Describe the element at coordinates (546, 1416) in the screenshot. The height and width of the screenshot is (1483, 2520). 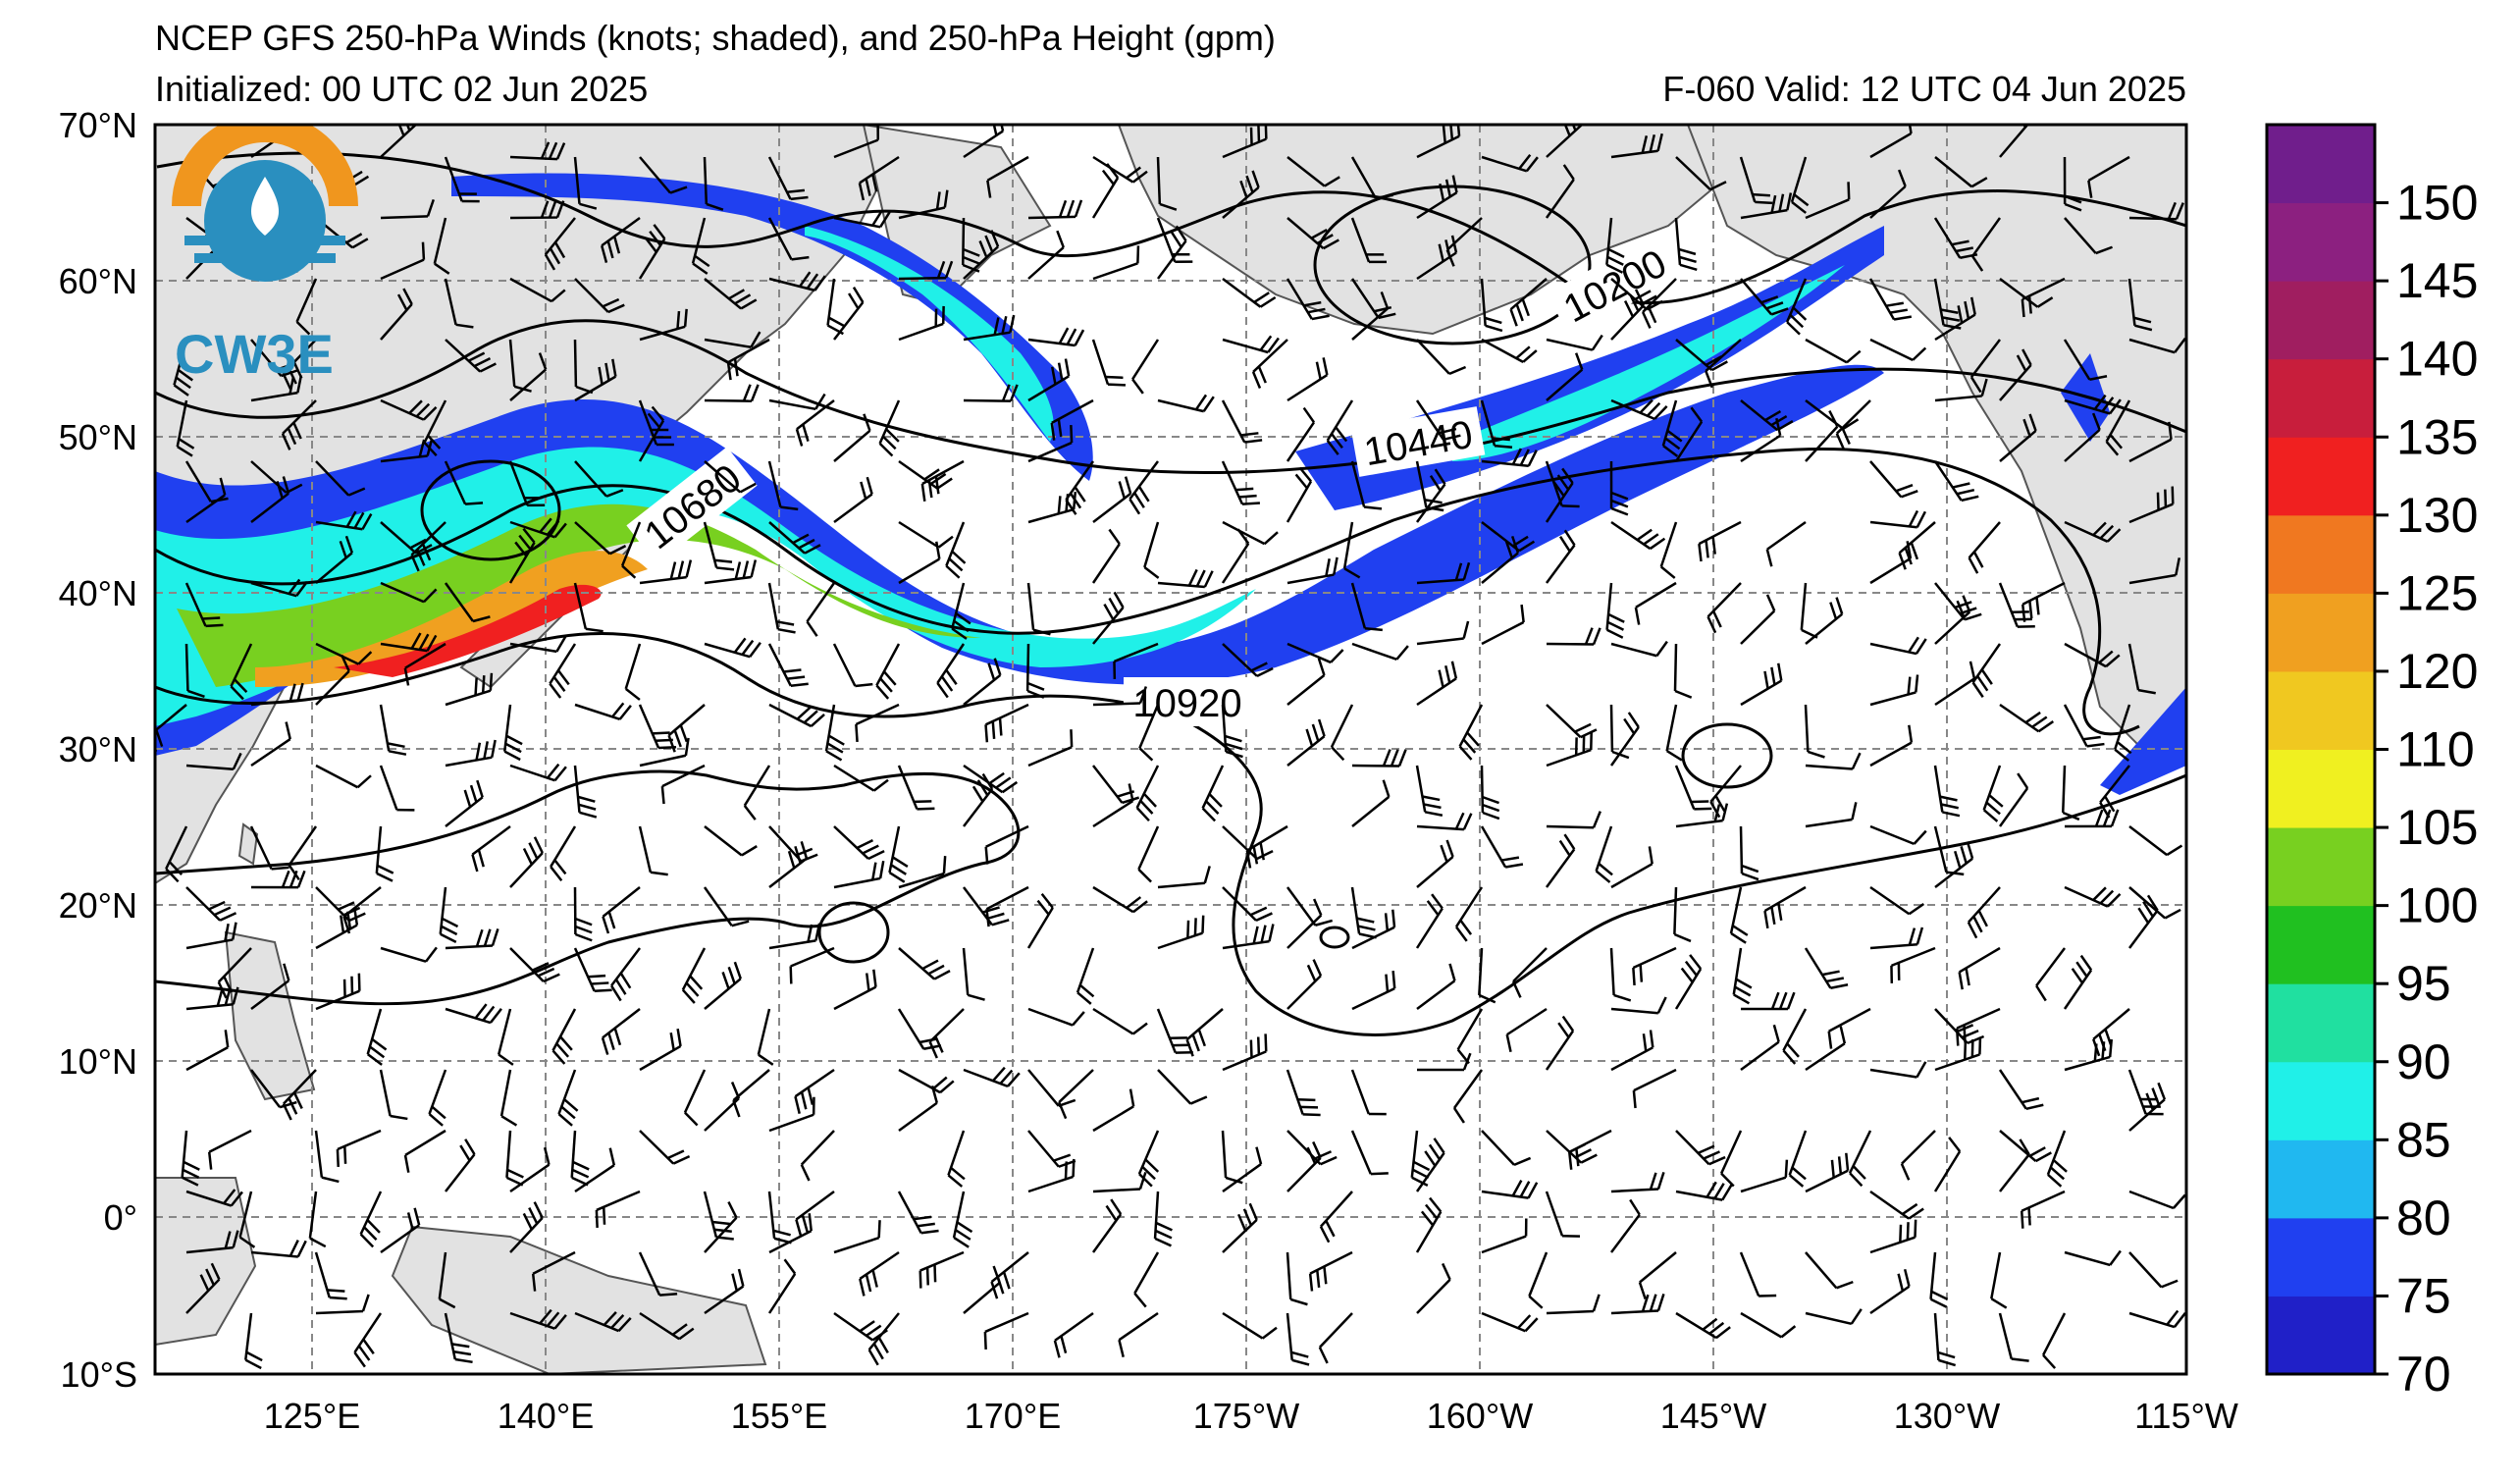
I see `lon-label-140e: 140°E` at that location.